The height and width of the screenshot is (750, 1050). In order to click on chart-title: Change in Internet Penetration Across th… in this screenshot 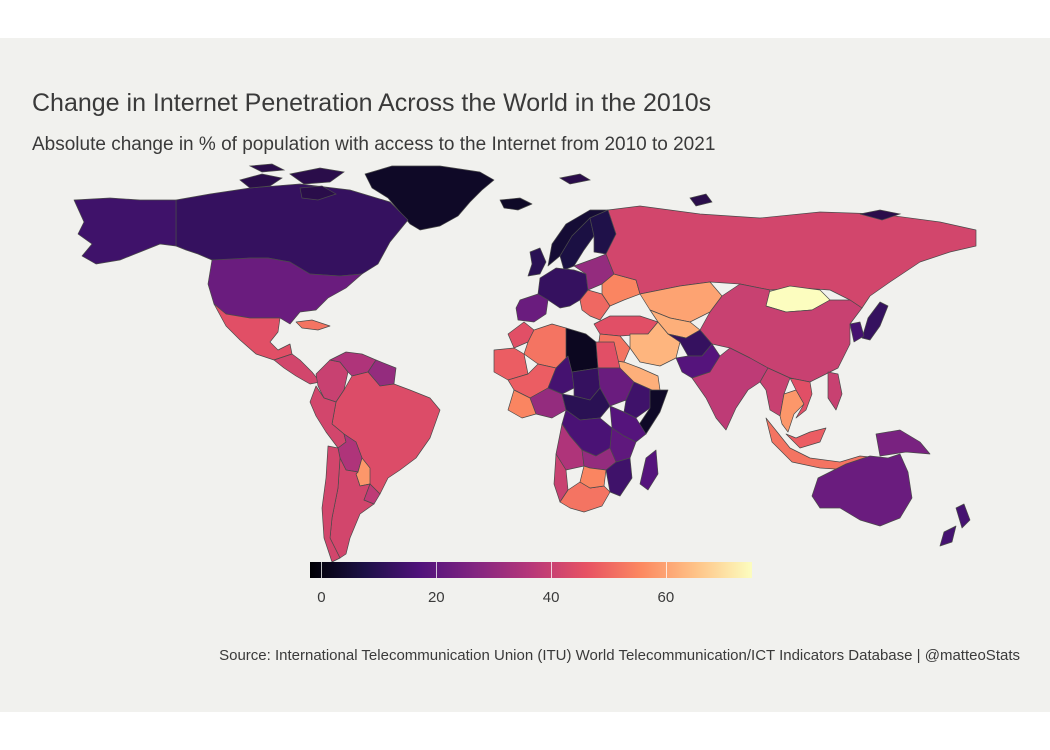, I will do `click(372, 103)`.